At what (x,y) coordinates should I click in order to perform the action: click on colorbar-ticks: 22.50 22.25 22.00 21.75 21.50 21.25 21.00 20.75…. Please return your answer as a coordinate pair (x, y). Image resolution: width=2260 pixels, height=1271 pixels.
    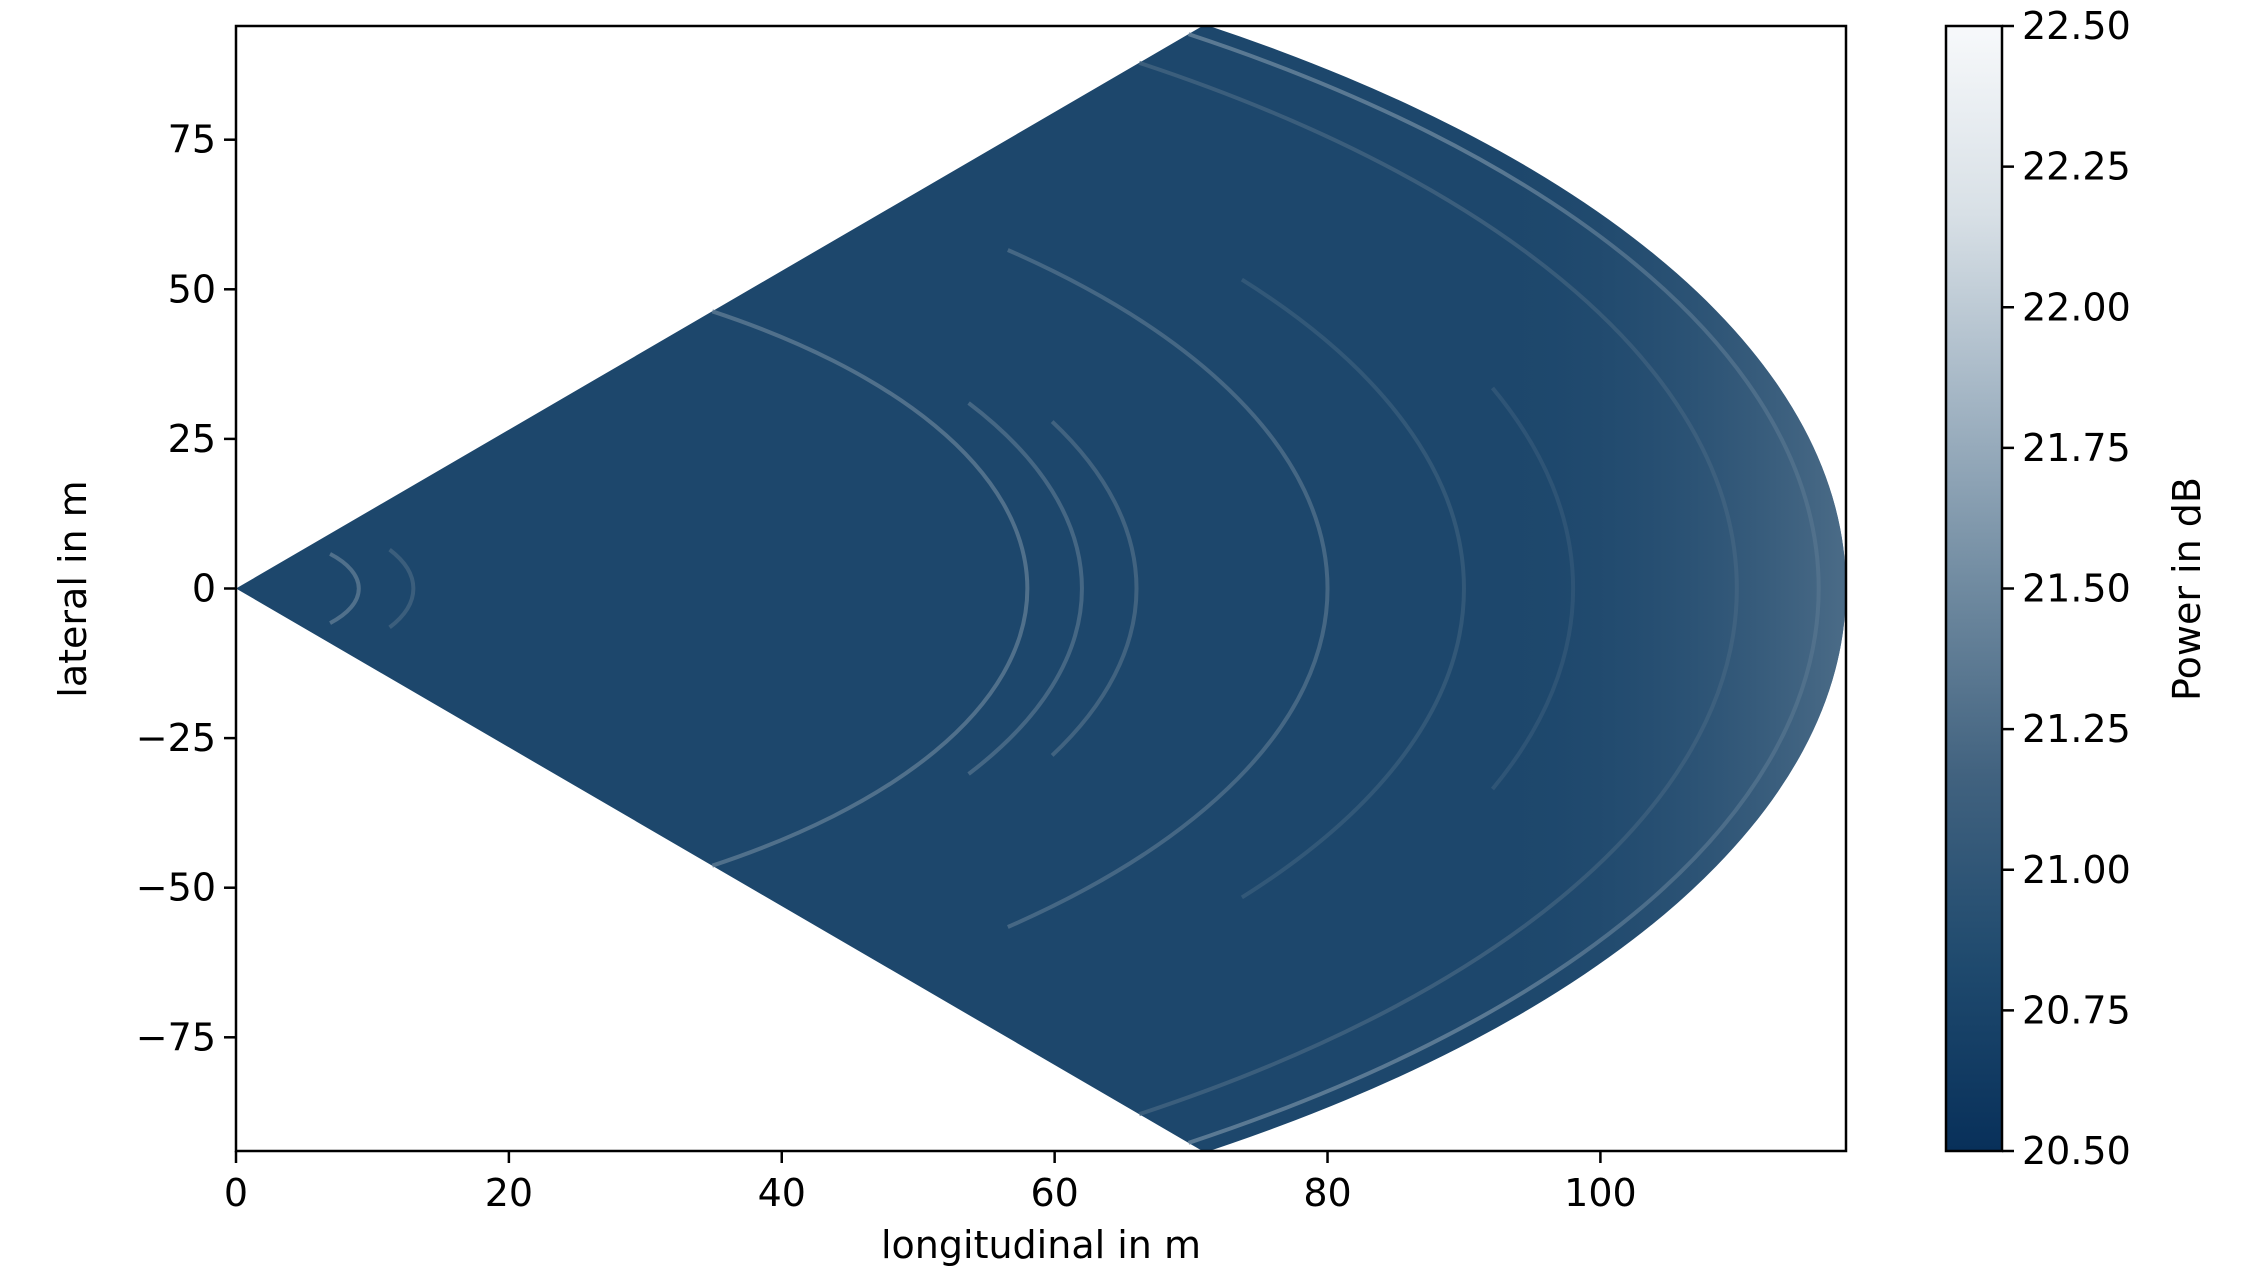
    Looking at the image, I should click on (2066, 588).